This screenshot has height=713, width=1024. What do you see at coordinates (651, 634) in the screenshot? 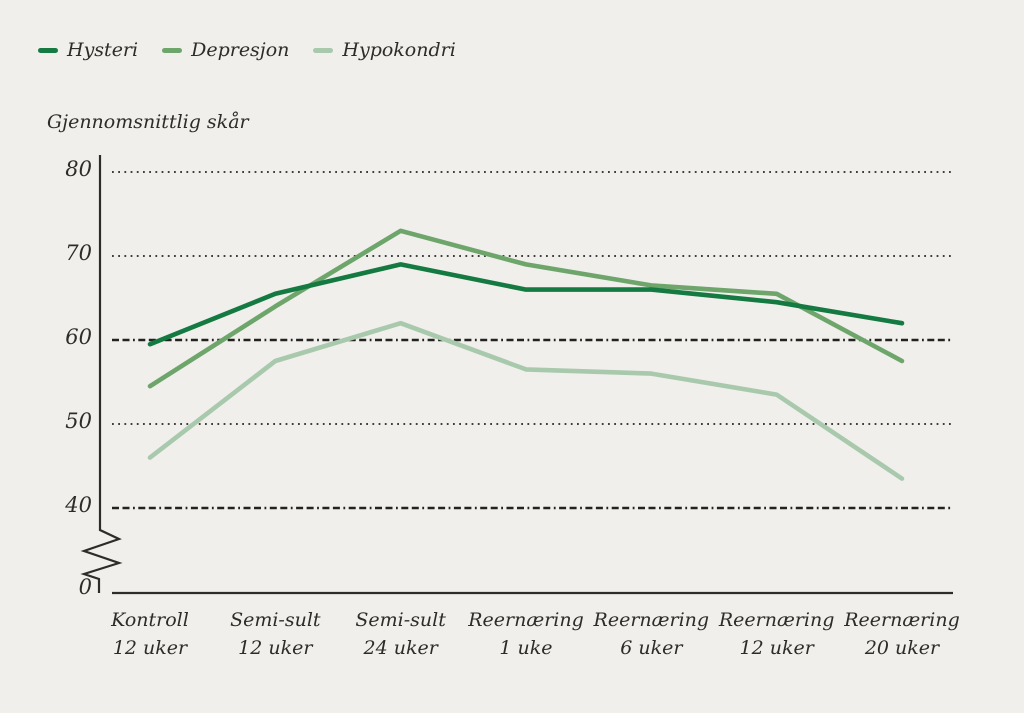
I see `x-category-label: Reernæring 6 uker` at bounding box center [651, 634].